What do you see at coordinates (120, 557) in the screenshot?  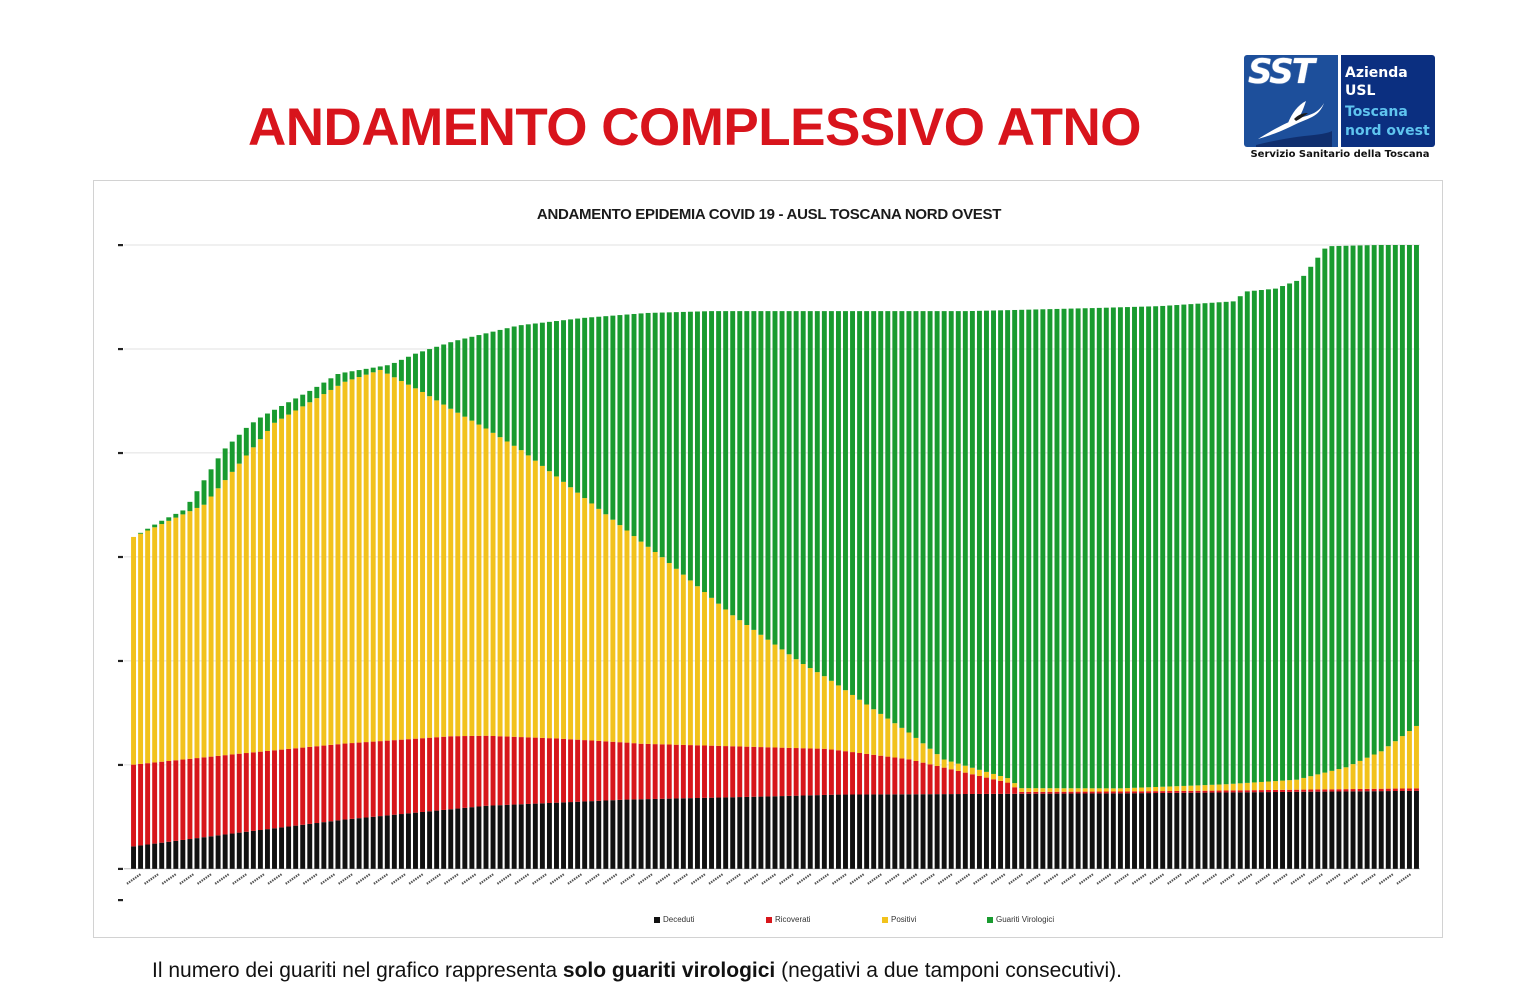 I see `y-tick` at bounding box center [120, 557].